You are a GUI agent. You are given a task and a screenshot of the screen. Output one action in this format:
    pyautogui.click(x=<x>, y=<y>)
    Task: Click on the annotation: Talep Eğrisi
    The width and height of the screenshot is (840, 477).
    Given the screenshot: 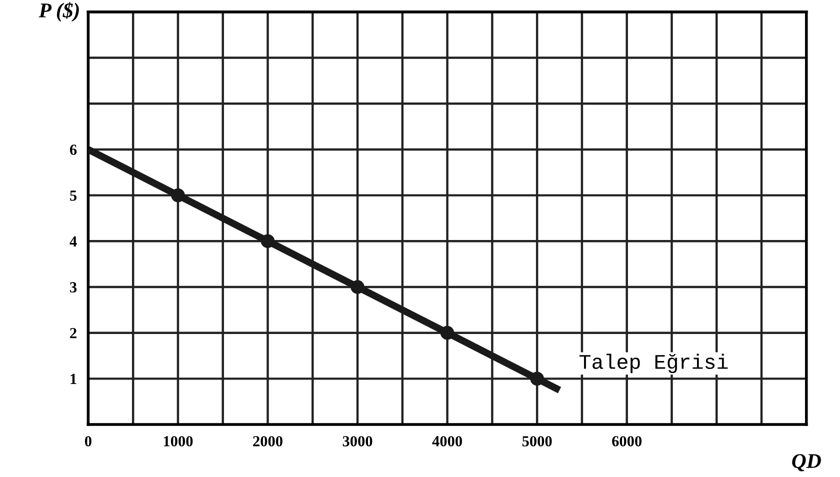 What is the action you would take?
    pyautogui.click(x=654, y=364)
    